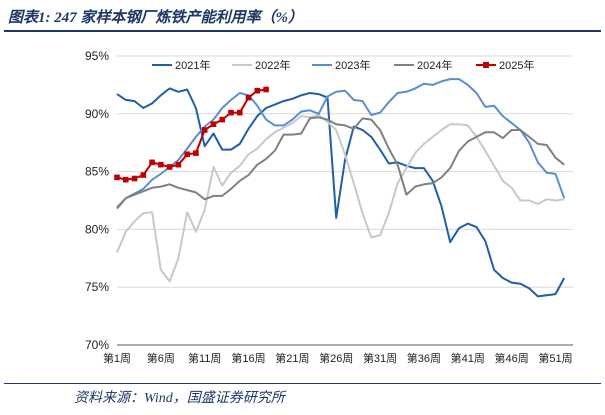 This screenshot has width=605, height=415. Describe the element at coordinates (155, 18) in the screenshot. I see `chart-title: 图表1: 247 家样本钢厂炼铁产能利用率（%）` at that location.